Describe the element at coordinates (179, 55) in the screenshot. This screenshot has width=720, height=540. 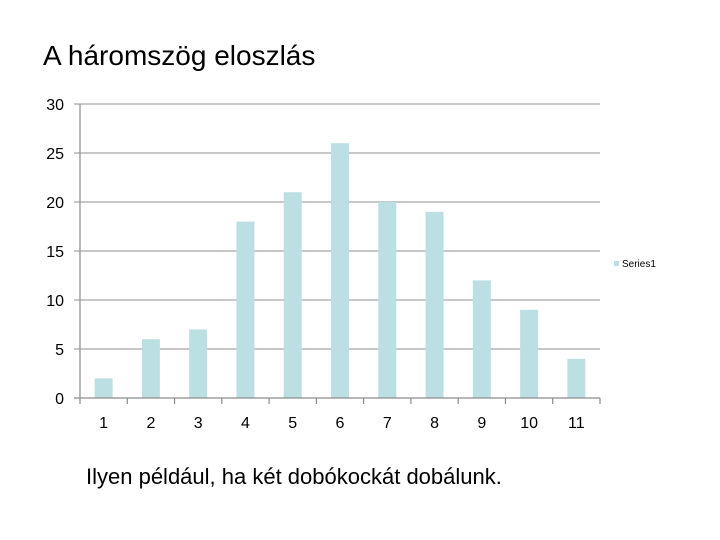
I see `slide-title: A háromszög eloszlás` at that location.